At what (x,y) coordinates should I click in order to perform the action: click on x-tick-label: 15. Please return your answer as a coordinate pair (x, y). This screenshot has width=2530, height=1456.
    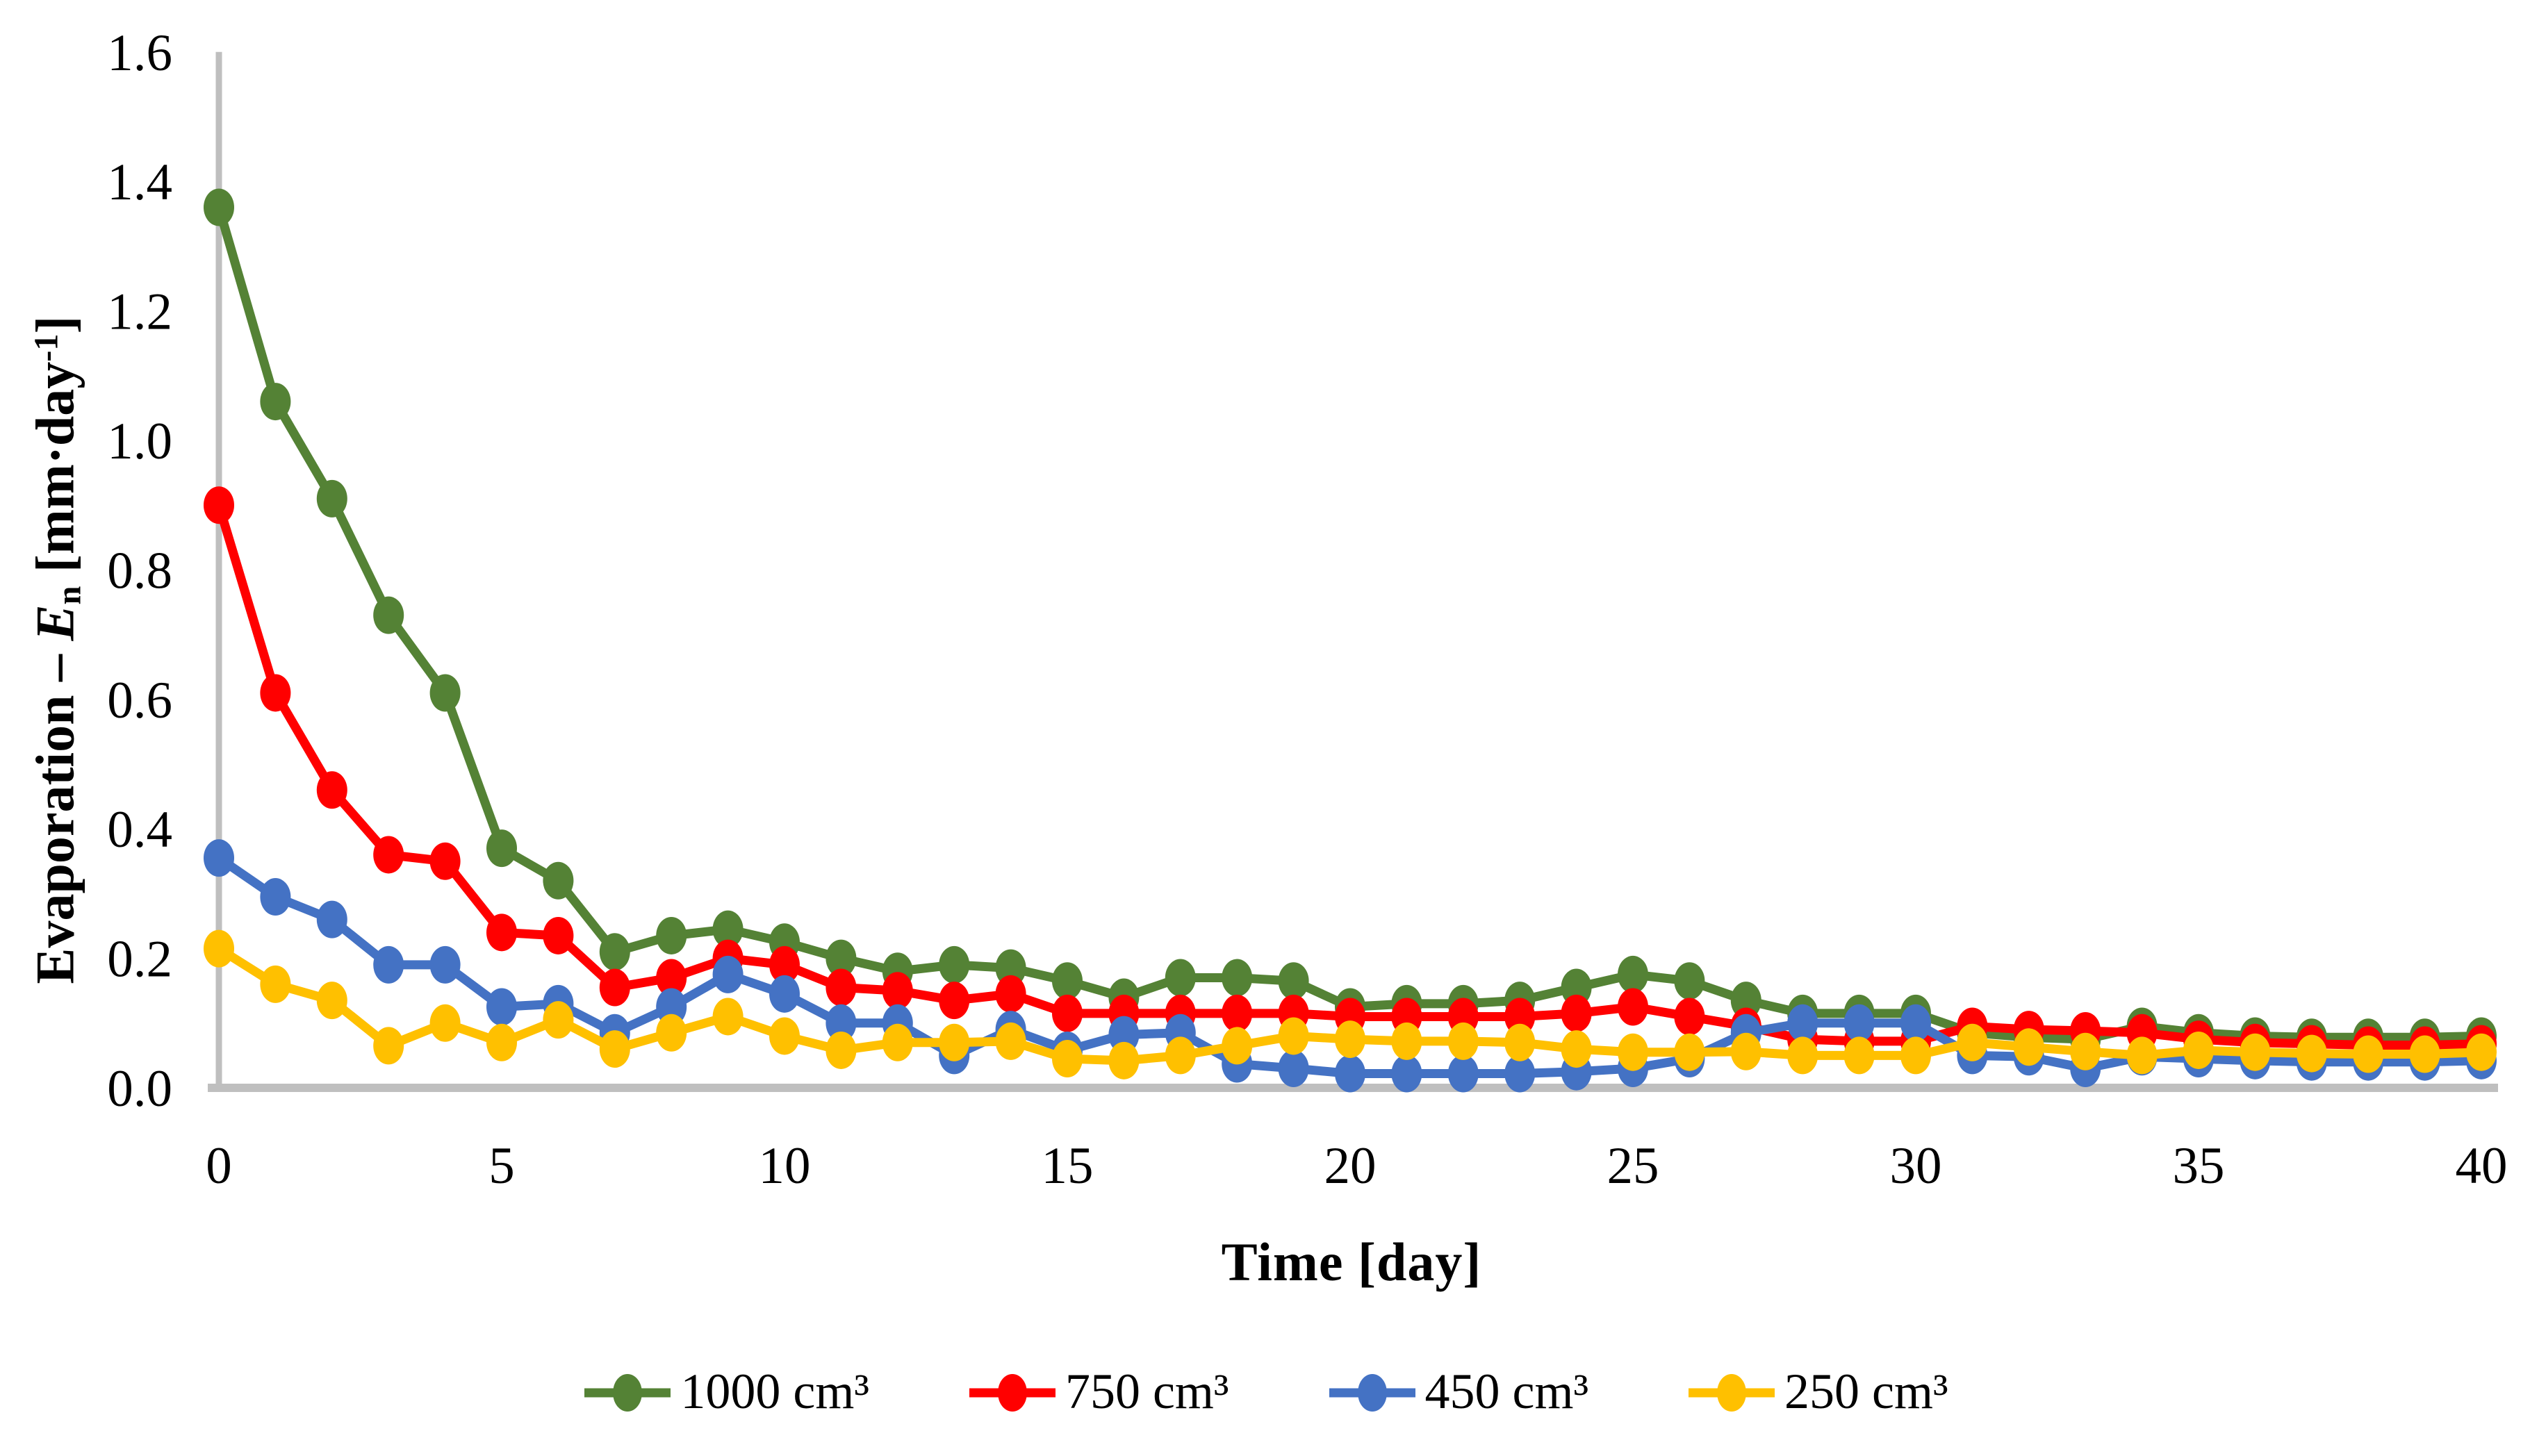
    Looking at the image, I should click on (1068, 1166).